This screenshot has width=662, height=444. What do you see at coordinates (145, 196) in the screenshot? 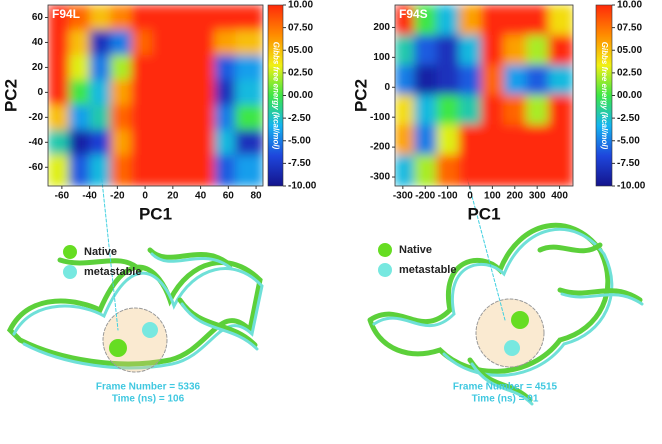
I see `x-tick-label: 0` at bounding box center [145, 196].